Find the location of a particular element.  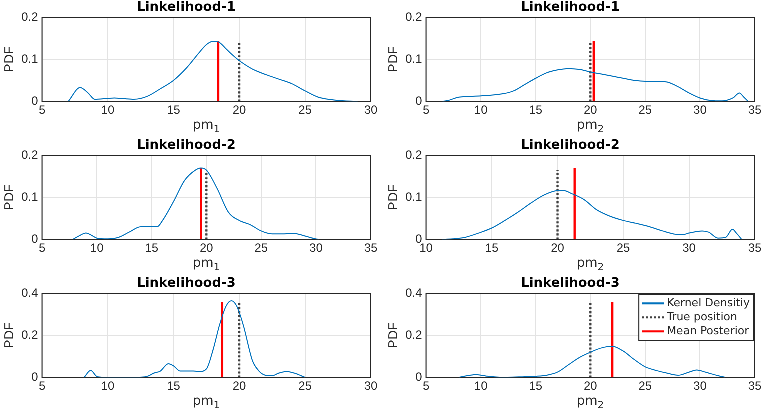

legend-label: Mean Posterior is located at coordinates (708, 331).